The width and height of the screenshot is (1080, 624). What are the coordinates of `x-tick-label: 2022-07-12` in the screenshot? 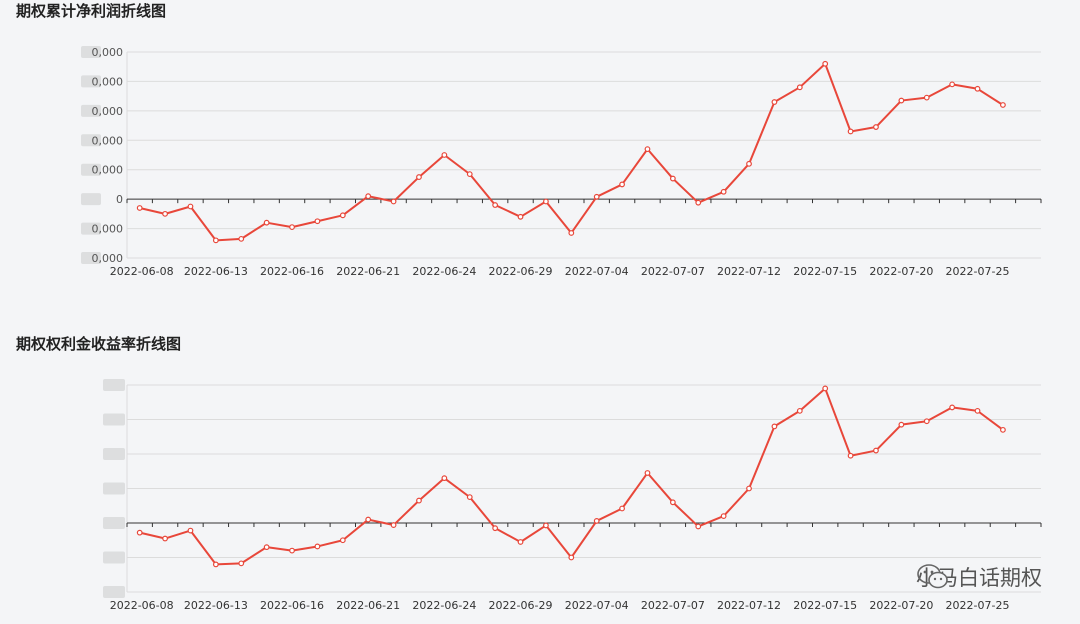 It's located at (749, 605).